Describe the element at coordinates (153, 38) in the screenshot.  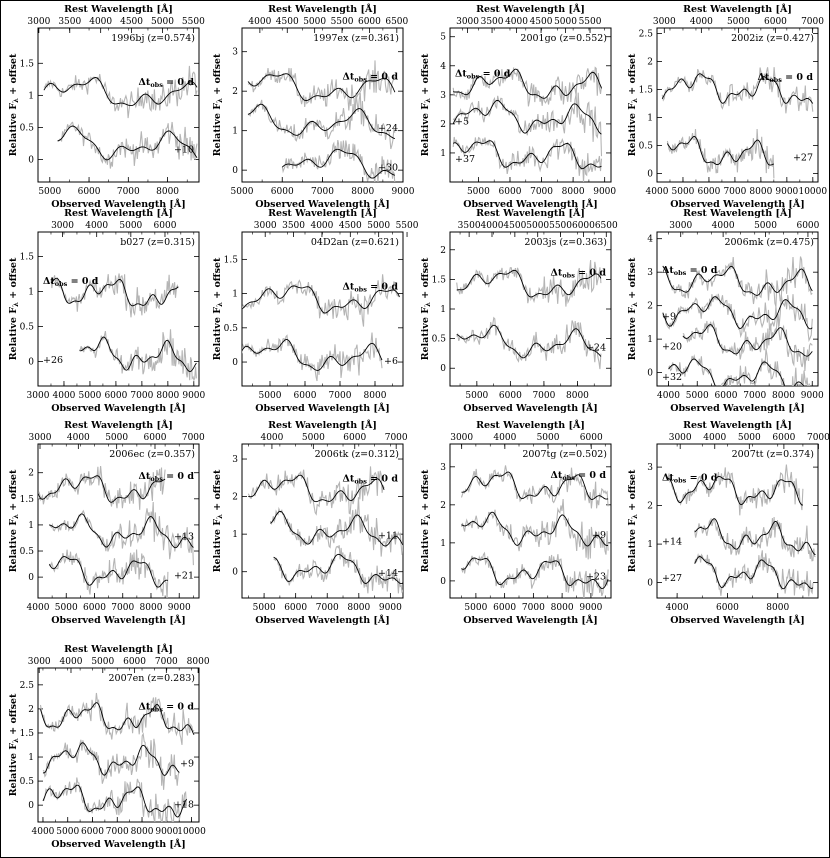
I see `sn-name: 1996bj (z=0.574)` at that location.